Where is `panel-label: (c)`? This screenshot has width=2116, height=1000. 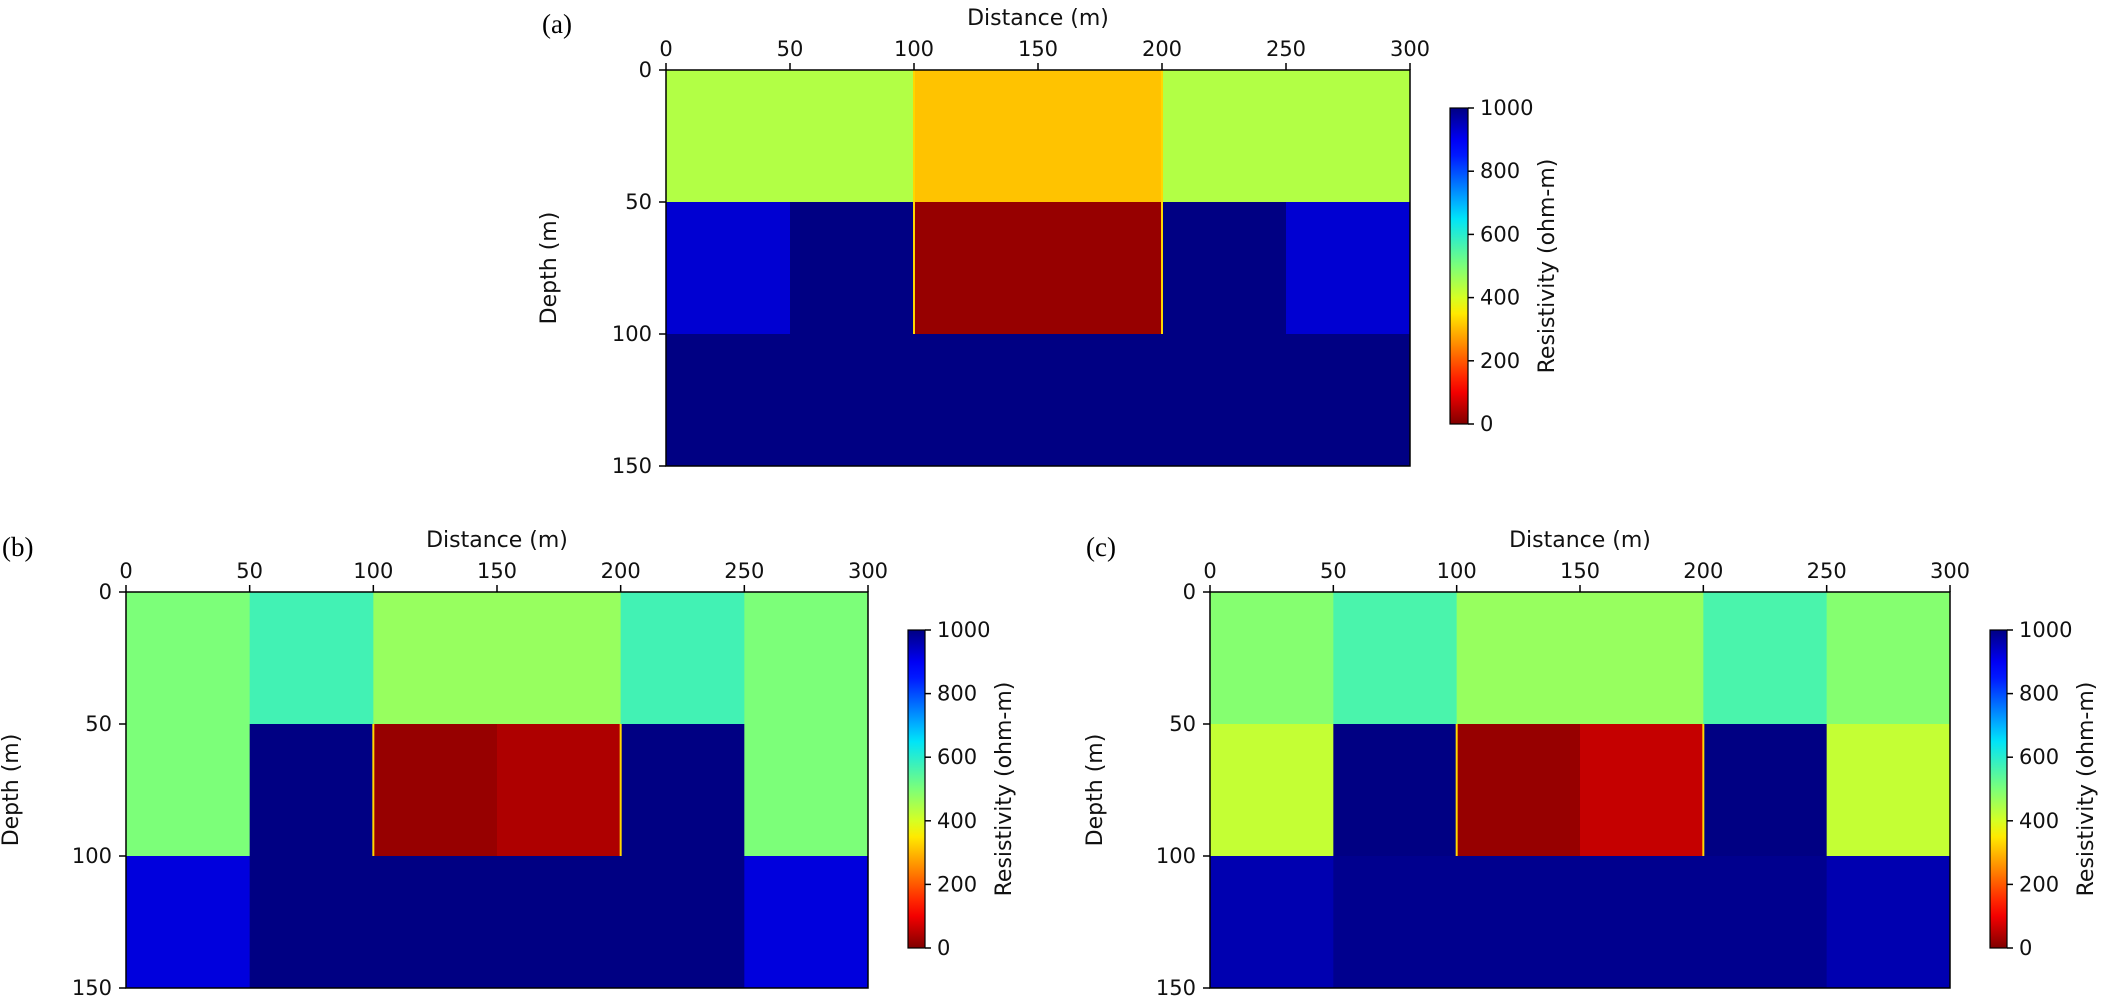
panel-label: (c) is located at coordinates (1101, 547).